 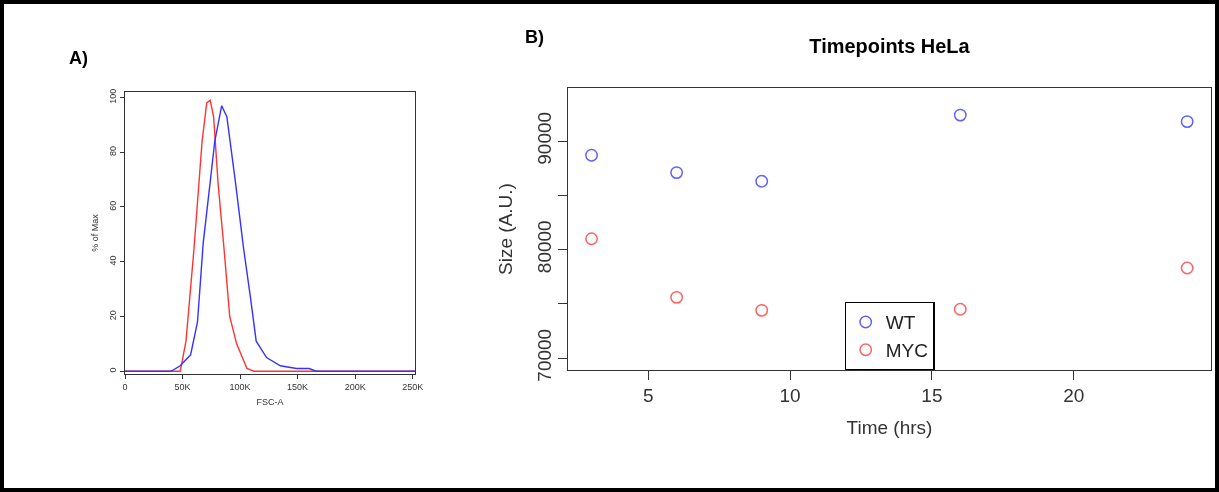 I want to click on chart-title: Timepoints HeLa, so click(x=890, y=45).